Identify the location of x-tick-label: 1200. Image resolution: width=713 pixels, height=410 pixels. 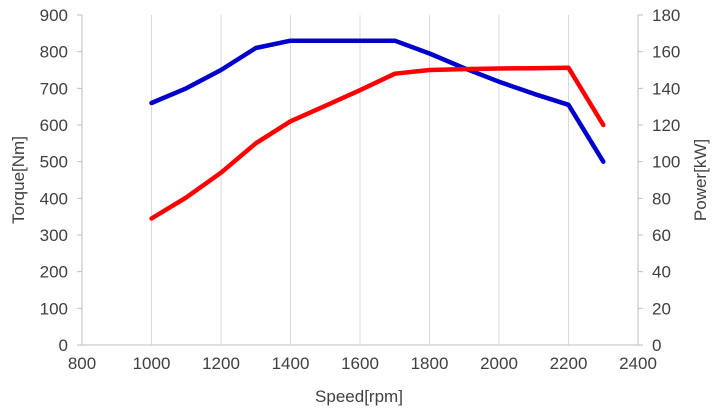
(221, 363).